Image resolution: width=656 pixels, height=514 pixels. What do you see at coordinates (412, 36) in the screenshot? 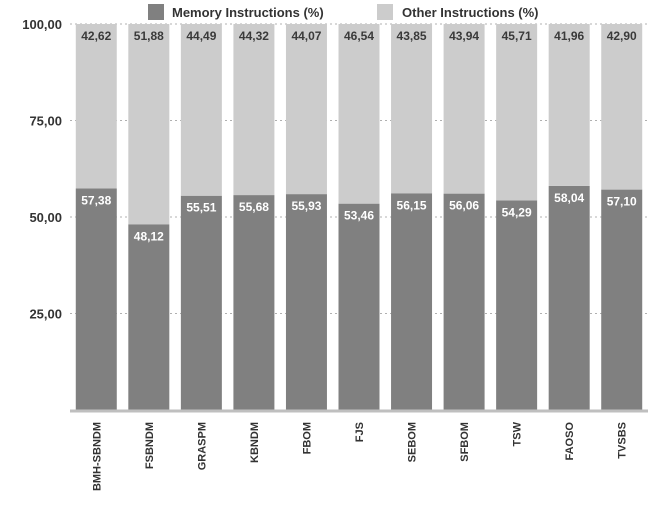
I see `data-label-other: 43,85` at bounding box center [412, 36].